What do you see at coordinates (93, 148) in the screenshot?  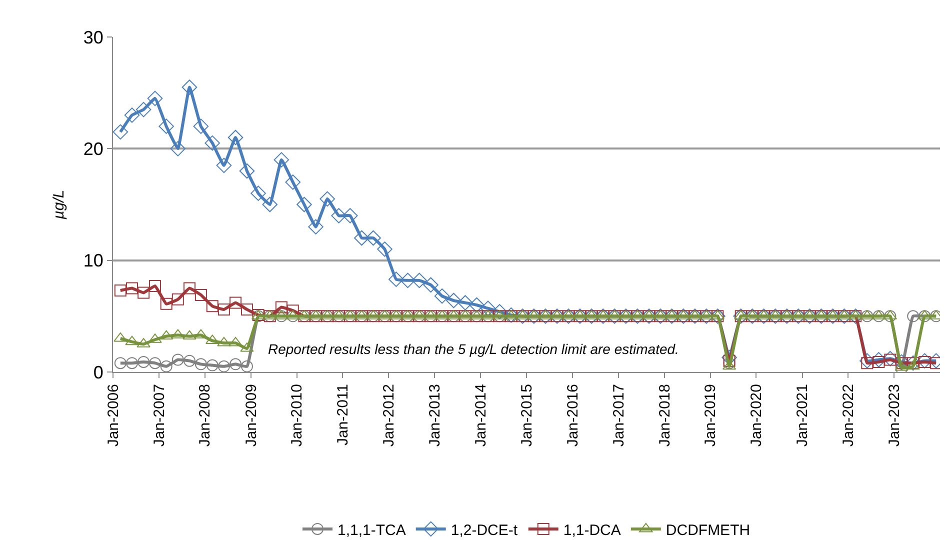 I see `y-tick-label: 20` at bounding box center [93, 148].